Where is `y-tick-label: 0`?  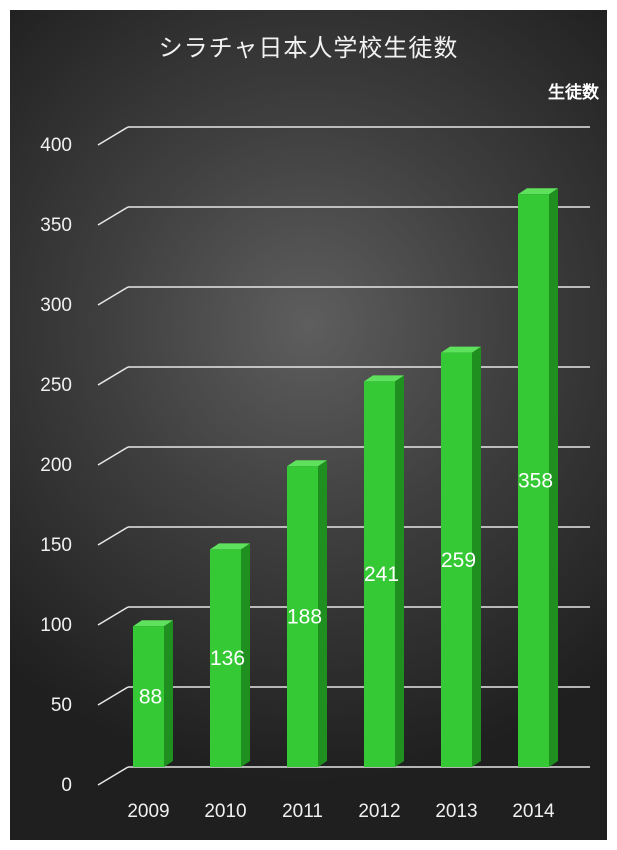
y-tick-label: 0 is located at coordinates (66, 785).